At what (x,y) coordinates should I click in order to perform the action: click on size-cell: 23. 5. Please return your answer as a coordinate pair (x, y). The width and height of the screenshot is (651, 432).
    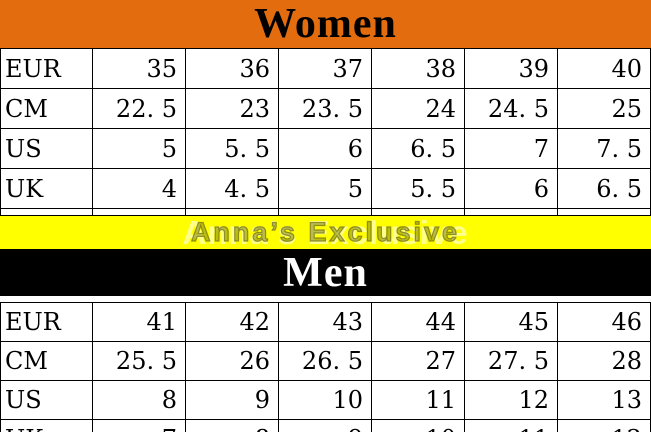
    Looking at the image, I should click on (325, 108).